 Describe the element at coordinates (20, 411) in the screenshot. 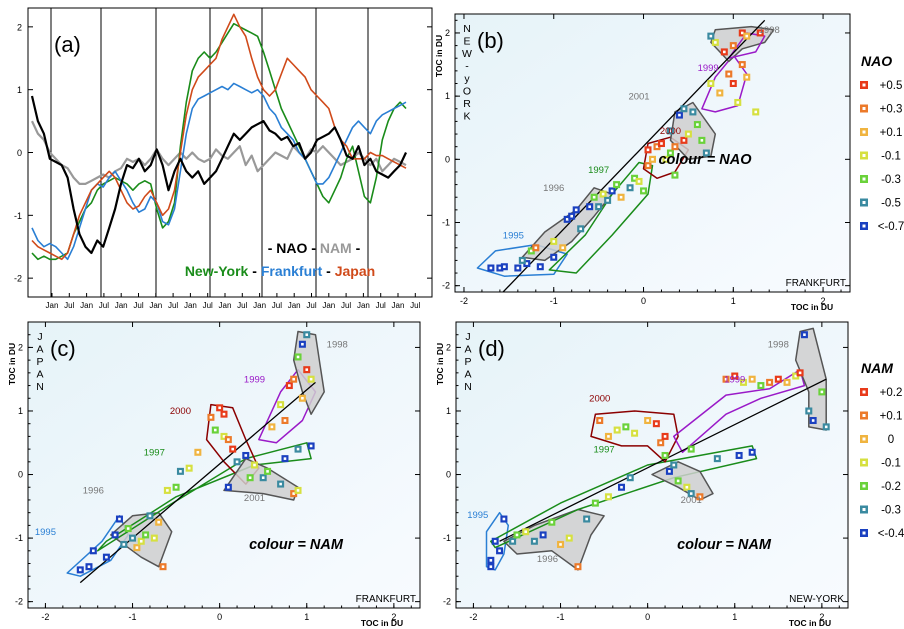

I see `y-tick-label: 1` at that location.